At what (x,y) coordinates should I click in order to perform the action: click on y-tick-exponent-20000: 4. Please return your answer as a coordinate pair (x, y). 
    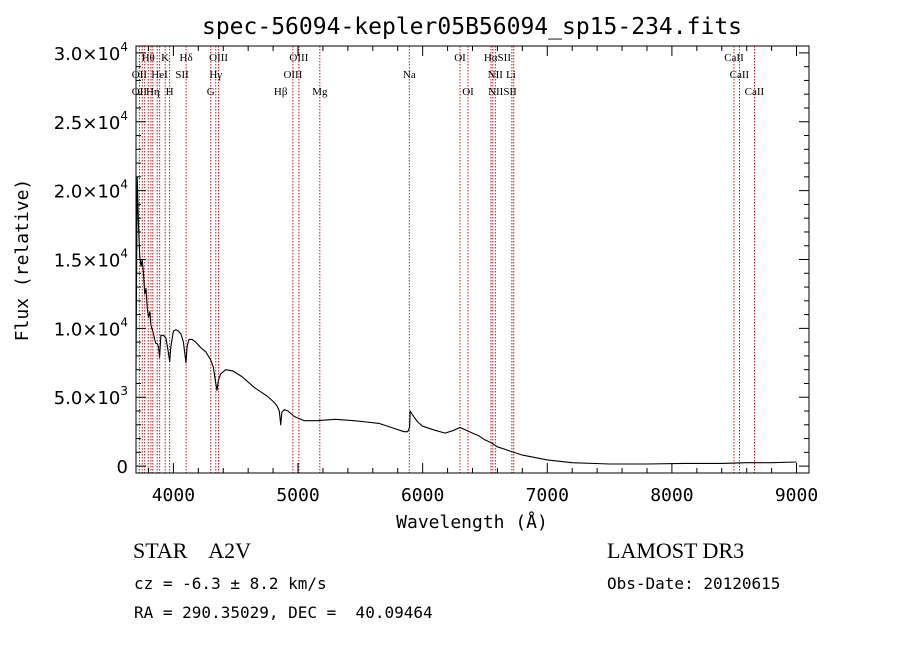
    Looking at the image, I should click on (124, 185).